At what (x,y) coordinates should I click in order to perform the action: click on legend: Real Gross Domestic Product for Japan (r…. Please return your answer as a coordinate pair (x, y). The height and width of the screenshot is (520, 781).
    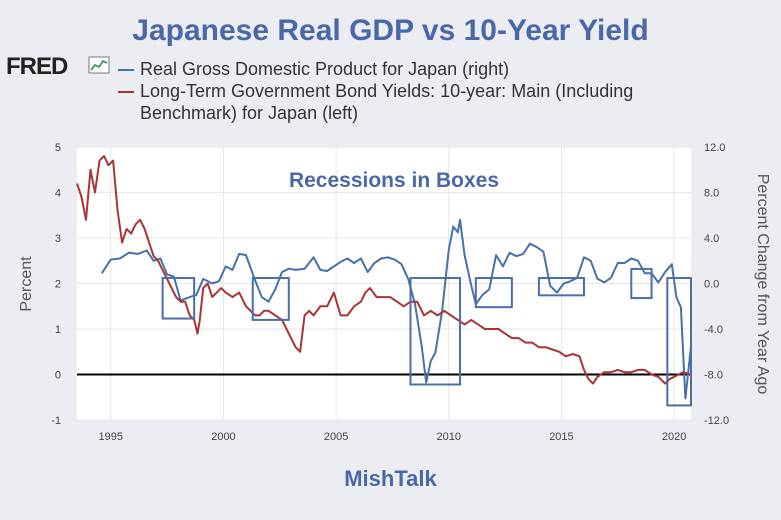
    Looking at the image, I should click on (398, 91).